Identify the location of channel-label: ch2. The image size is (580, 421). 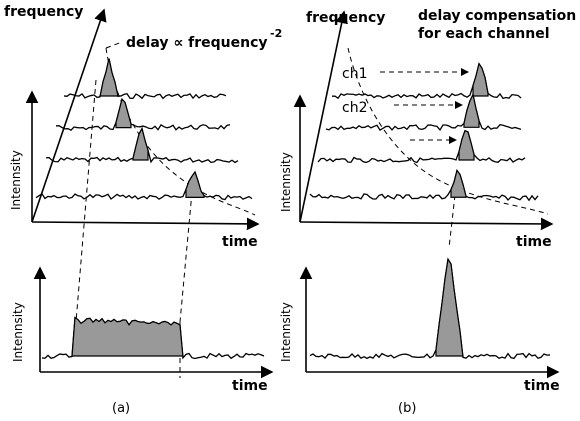
(354, 108).